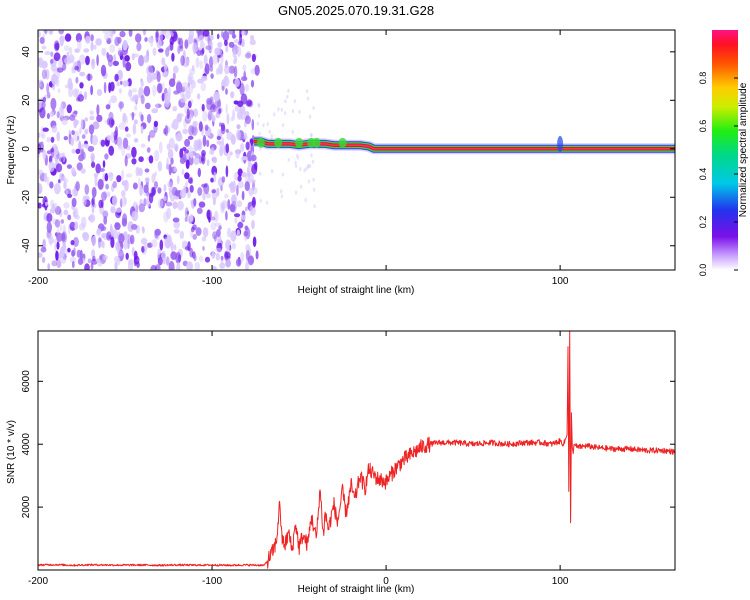 The image size is (750, 600). I want to click on colorbar-tick-label: 0.2, so click(703, 222).